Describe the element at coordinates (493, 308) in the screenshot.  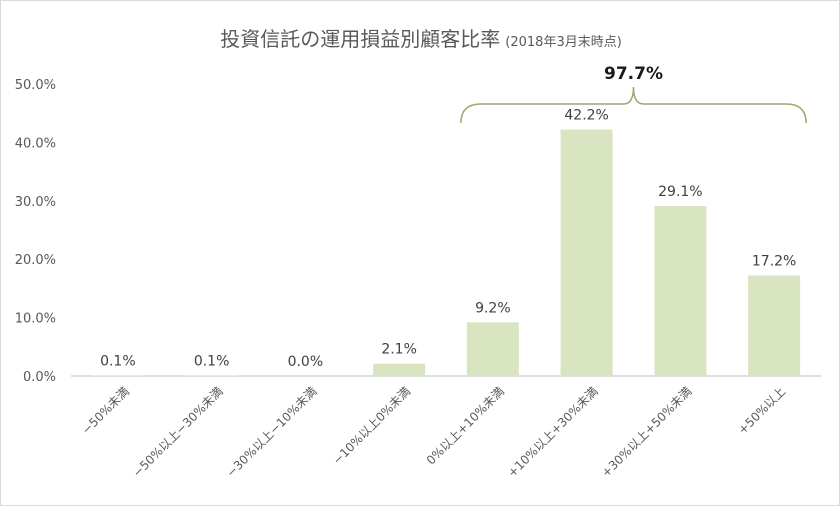
I see `data-label: 9.2%` at that location.